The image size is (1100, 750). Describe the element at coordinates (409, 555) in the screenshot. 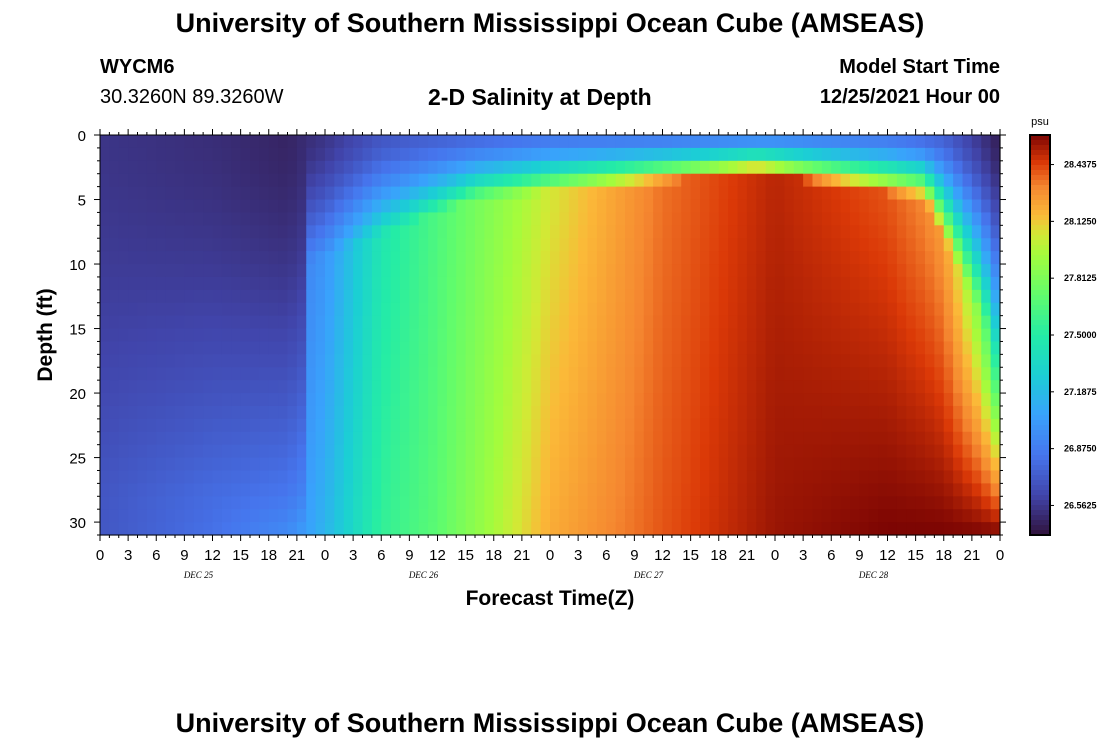

I see `x-tick-label: 9` at that location.